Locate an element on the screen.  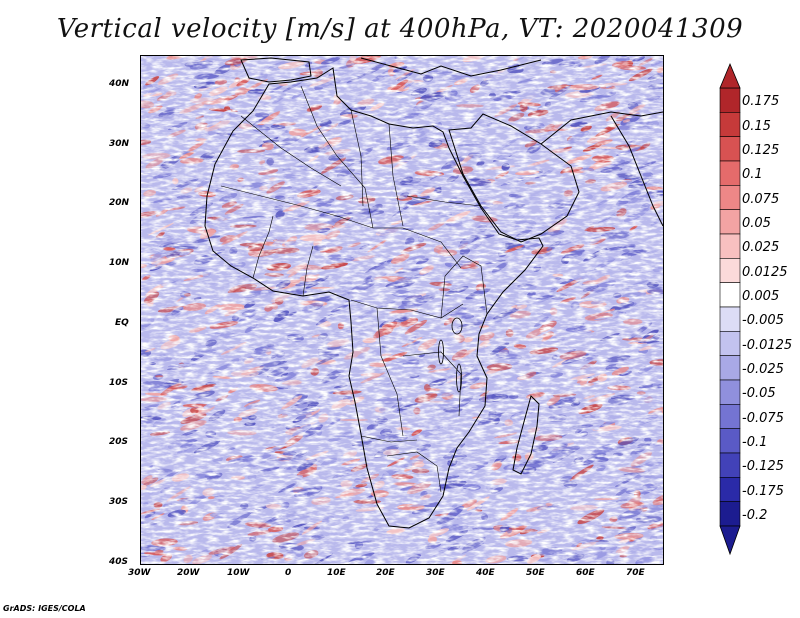
arabia-coastline is located at coordinates (514, 178).